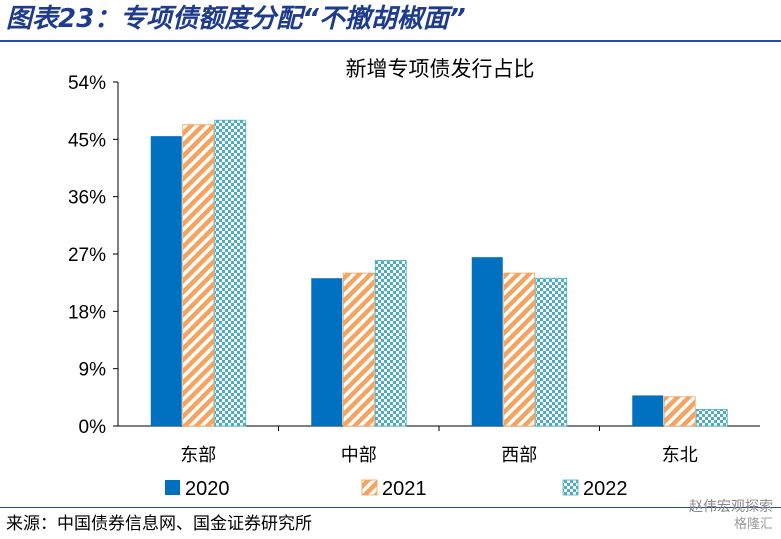 The width and height of the screenshot is (781, 539). What do you see at coordinates (369, 487) in the screenshot?
I see `legend-swatch-2021` at bounding box center [369, 487].